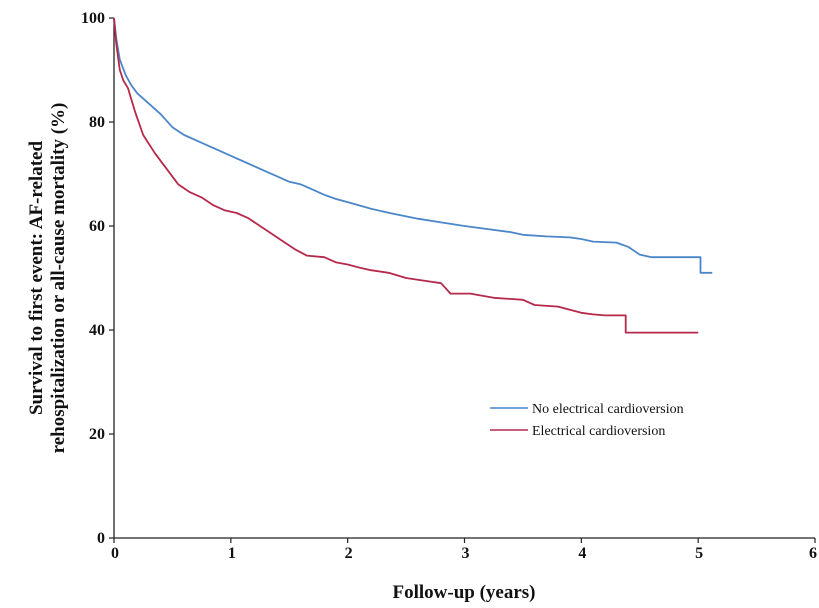 This screenshot has width=819, height=608. I want to click on y-tick-label: 40, so click(97, 330).